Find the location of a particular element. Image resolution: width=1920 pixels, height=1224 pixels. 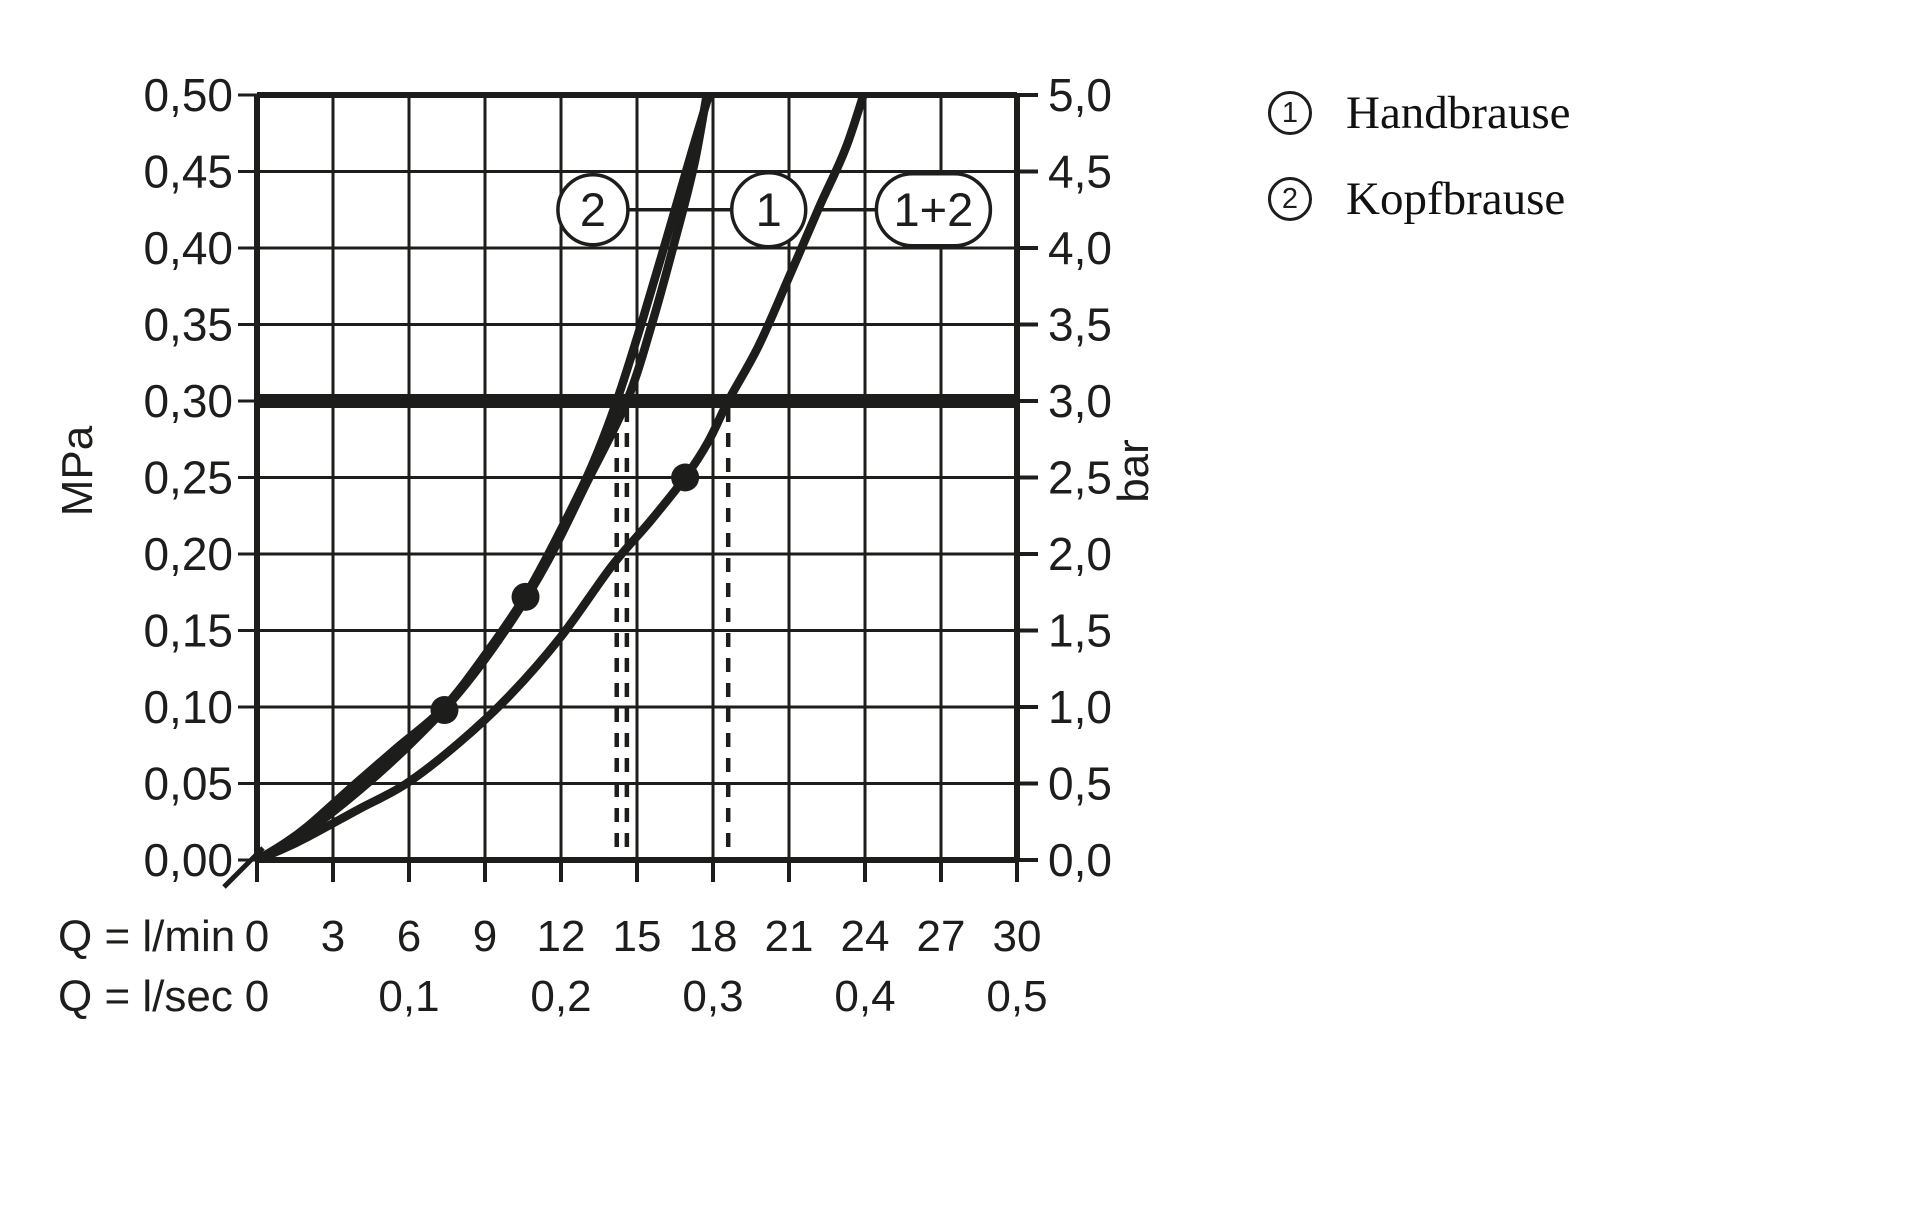

y-left-tick-label: 0,40 is located at coordinates (188, 248).